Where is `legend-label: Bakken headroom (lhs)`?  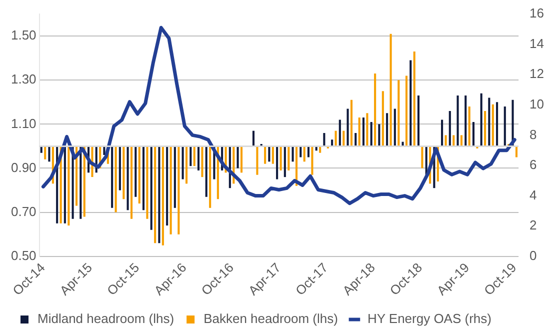 legend-label: Bakken headroom (lhs) is located at coordinates (271, 318).